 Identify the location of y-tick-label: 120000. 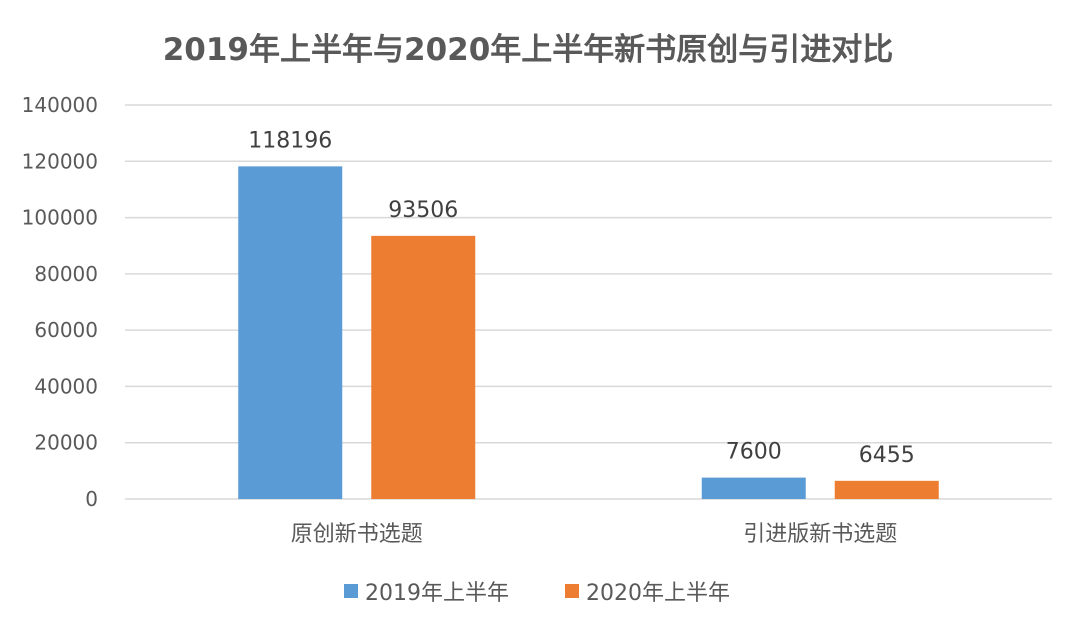
(60, 161).